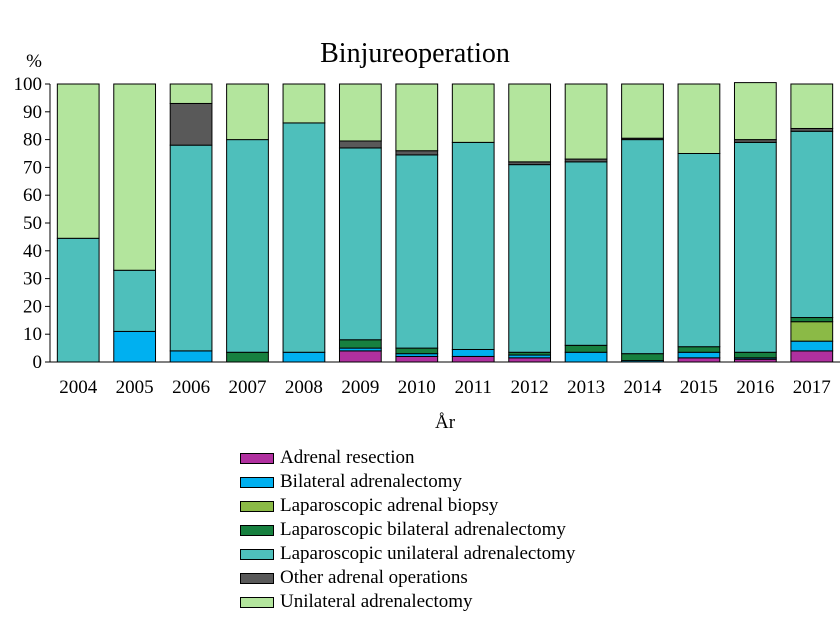 This screenshot has width=840, height=620. I want to click on legend-item: Unilateral adrenalectomy, so click(407, 602).